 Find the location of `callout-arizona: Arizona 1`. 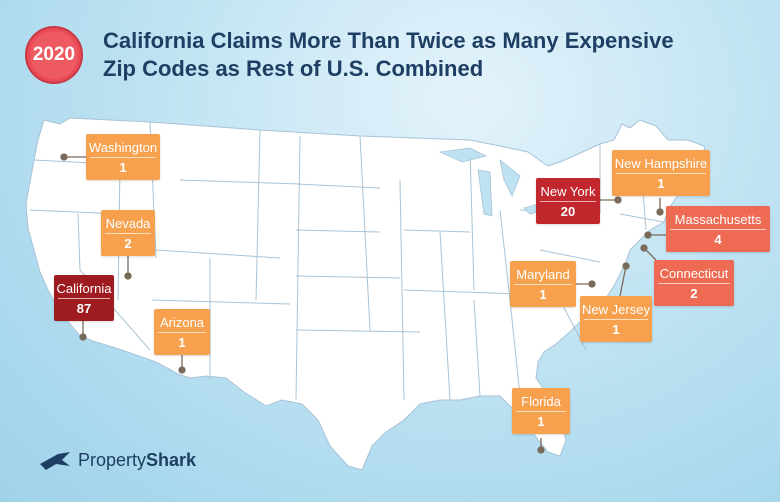

callout-arizona: Arizona 1 is located at coordinates (182, 332).